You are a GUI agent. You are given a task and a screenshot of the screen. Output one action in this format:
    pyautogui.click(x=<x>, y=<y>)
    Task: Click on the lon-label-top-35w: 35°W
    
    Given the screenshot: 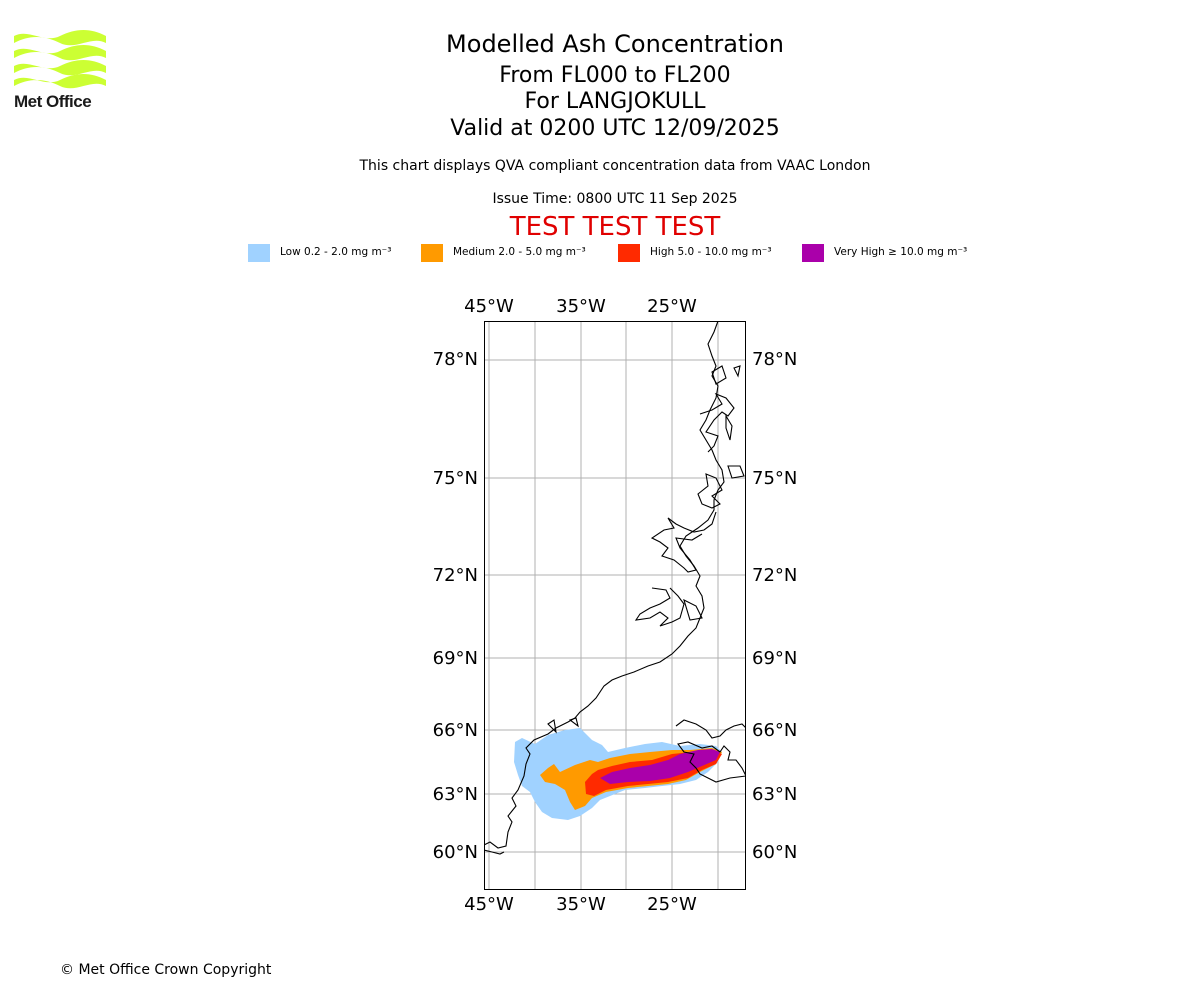 What is the action you would take?
    pyautogui.click(x=581, y=306)
    